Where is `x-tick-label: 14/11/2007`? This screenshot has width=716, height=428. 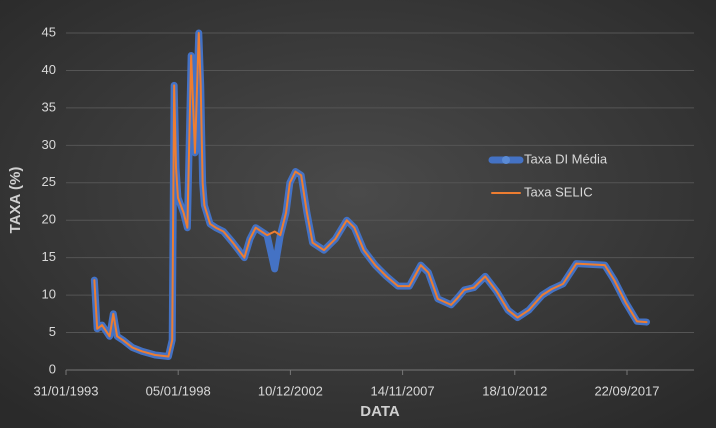
x-tick-label: 14/11/2007 is located at coordinates (403, 390).